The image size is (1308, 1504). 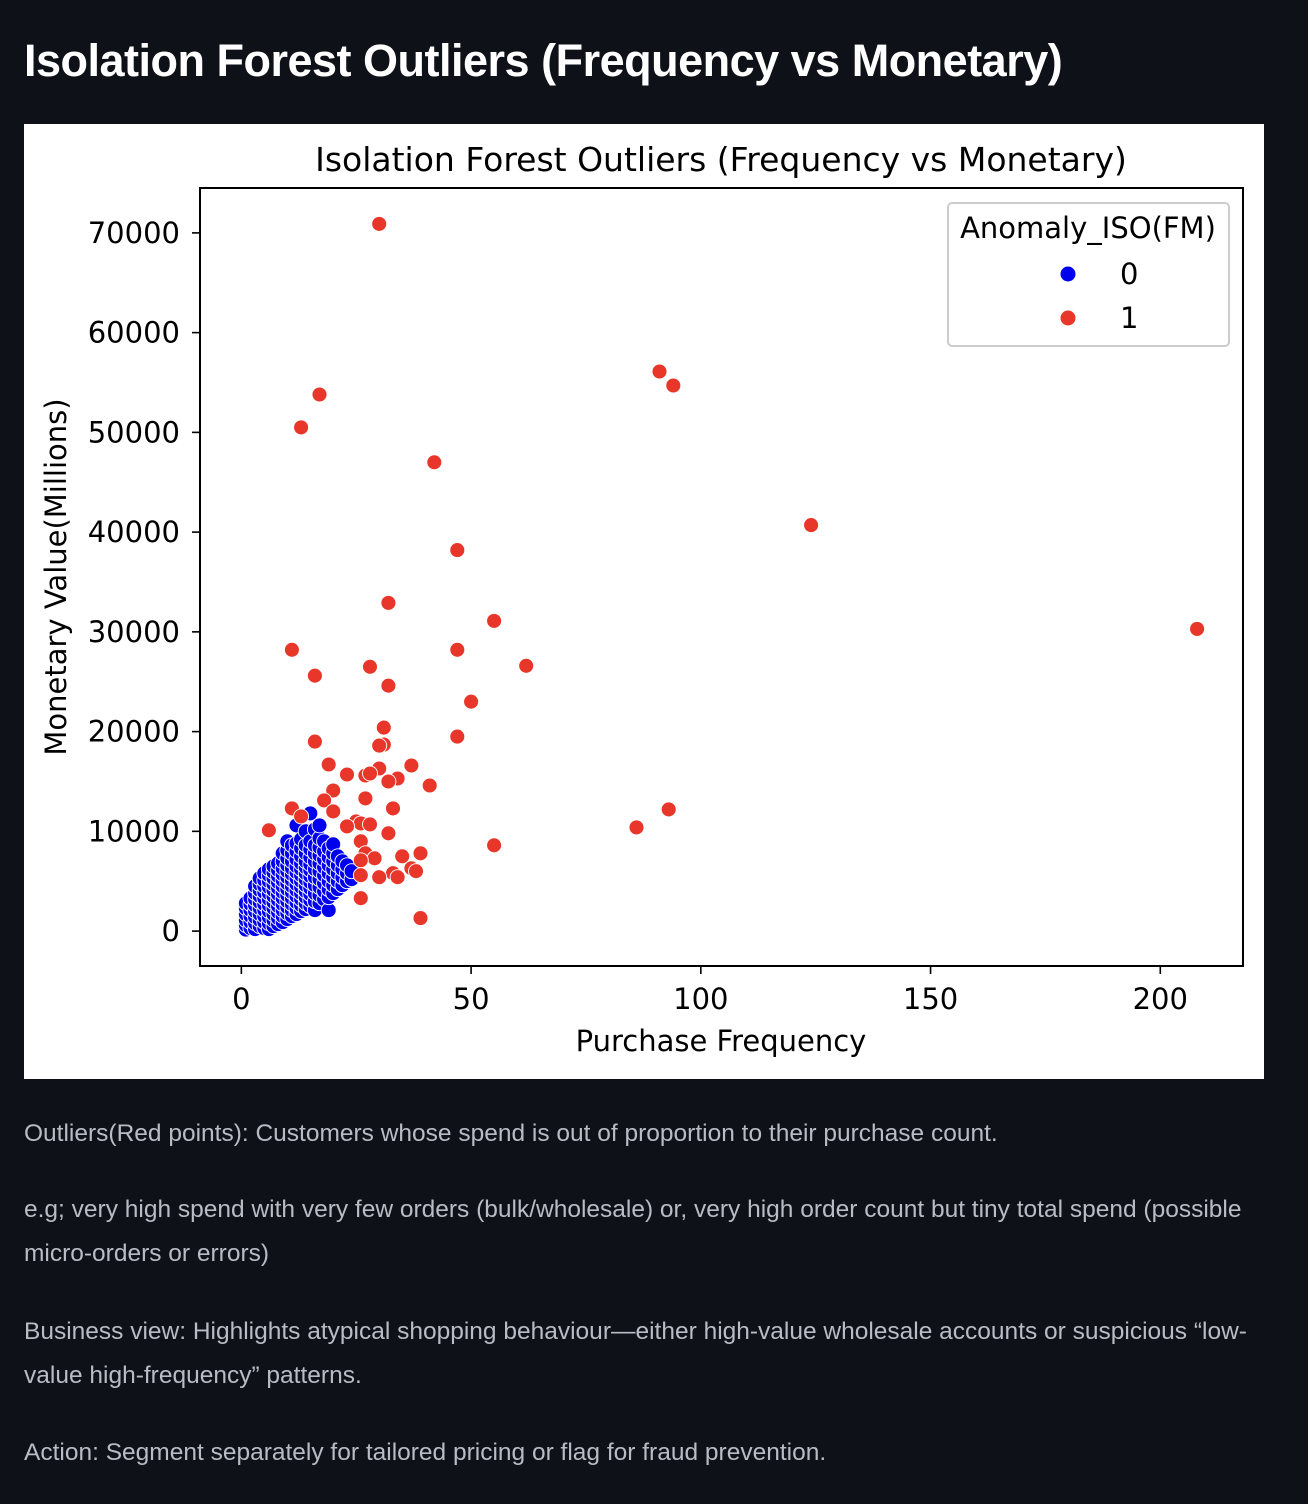 What do you see at coordinates (700, 999) in the screenshot?
I see `x-tick-label-100: 100` at bounding box center [700, 999].